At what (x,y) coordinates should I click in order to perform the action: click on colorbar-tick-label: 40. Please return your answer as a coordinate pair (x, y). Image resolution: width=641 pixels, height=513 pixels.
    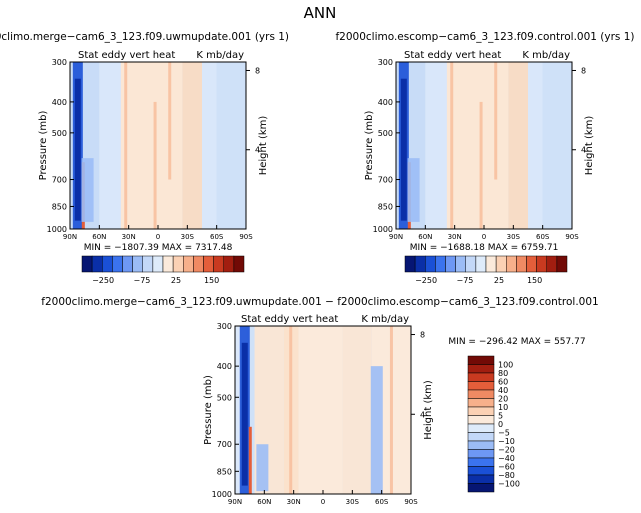
    Looking at the image, I should click on (503, 390).